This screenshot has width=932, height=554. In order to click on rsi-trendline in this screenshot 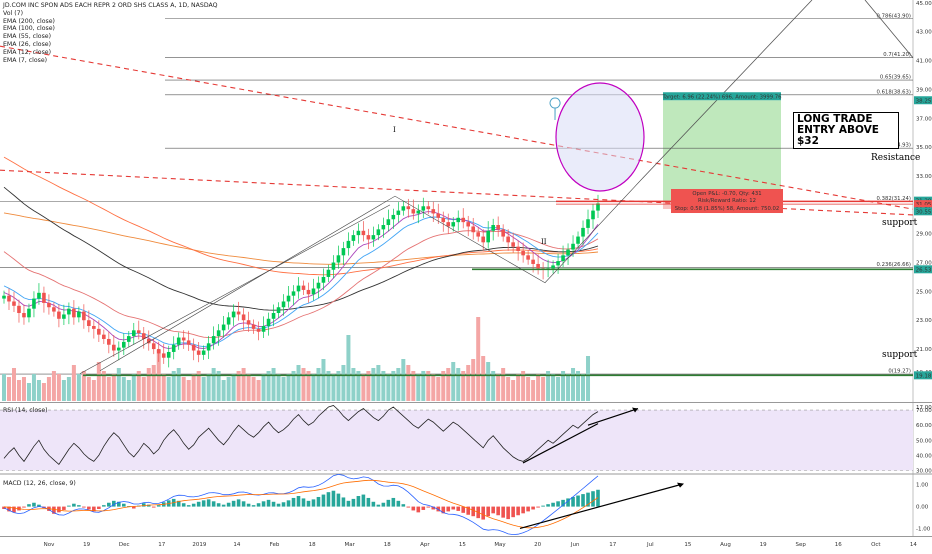, I will do `click(560, 443)`.